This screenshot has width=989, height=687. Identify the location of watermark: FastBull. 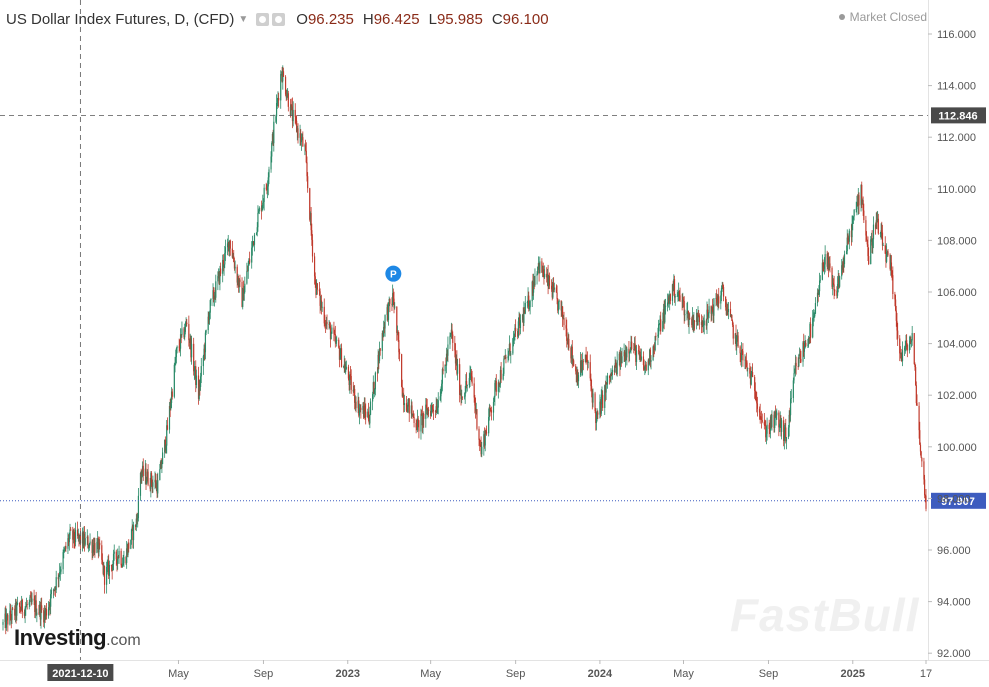
(825, 615).